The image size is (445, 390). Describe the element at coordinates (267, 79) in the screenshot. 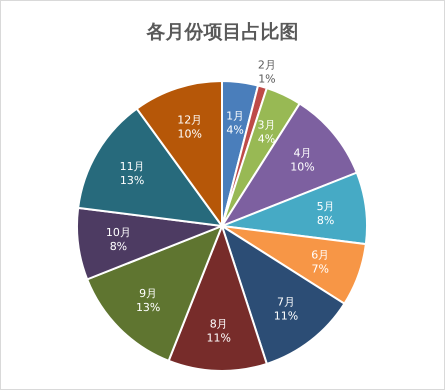

I see `data-label: 1%` at that location.